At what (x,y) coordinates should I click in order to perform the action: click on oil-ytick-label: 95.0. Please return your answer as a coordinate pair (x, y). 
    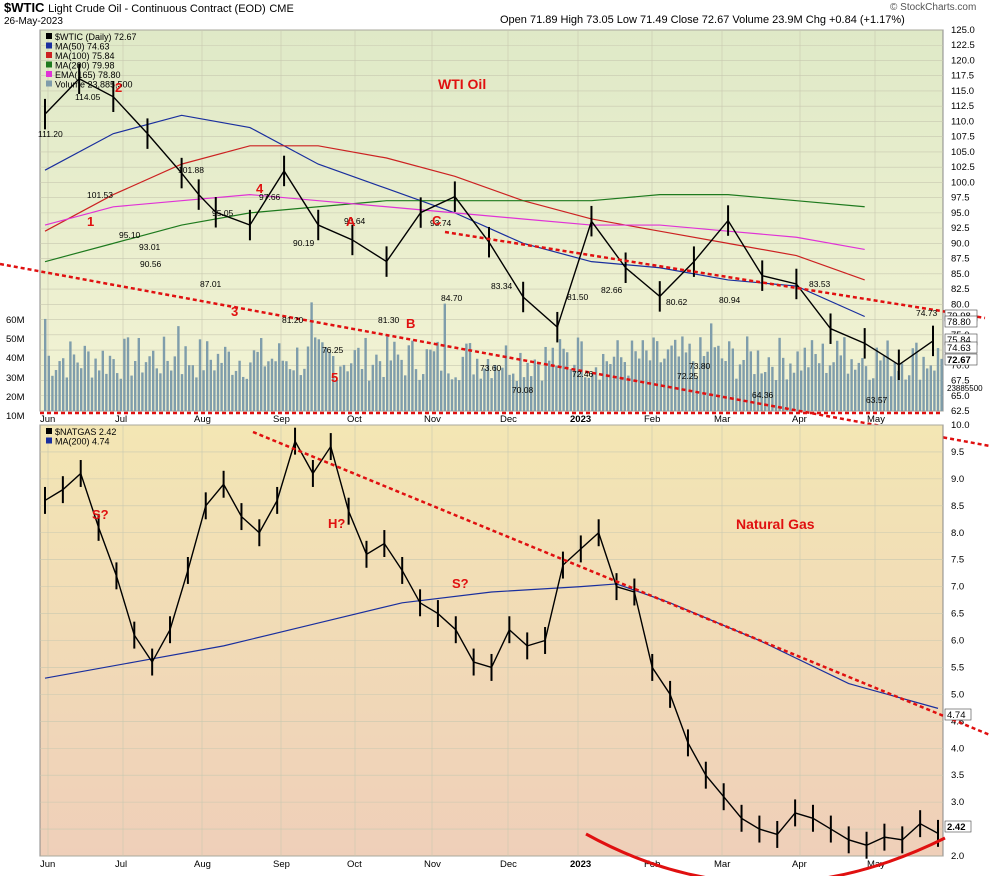
    Looking at the image, I should click on (960, 213).